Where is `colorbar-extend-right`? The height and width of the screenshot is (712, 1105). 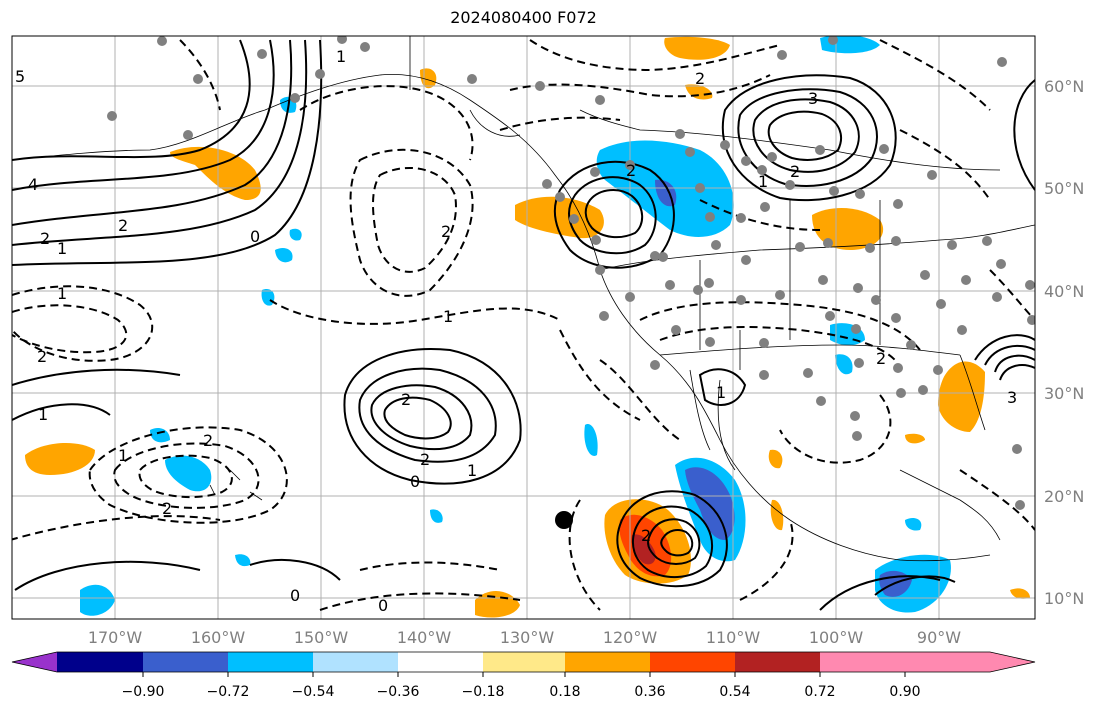 colorbar-extend-right is located at coordinates (970, 662).